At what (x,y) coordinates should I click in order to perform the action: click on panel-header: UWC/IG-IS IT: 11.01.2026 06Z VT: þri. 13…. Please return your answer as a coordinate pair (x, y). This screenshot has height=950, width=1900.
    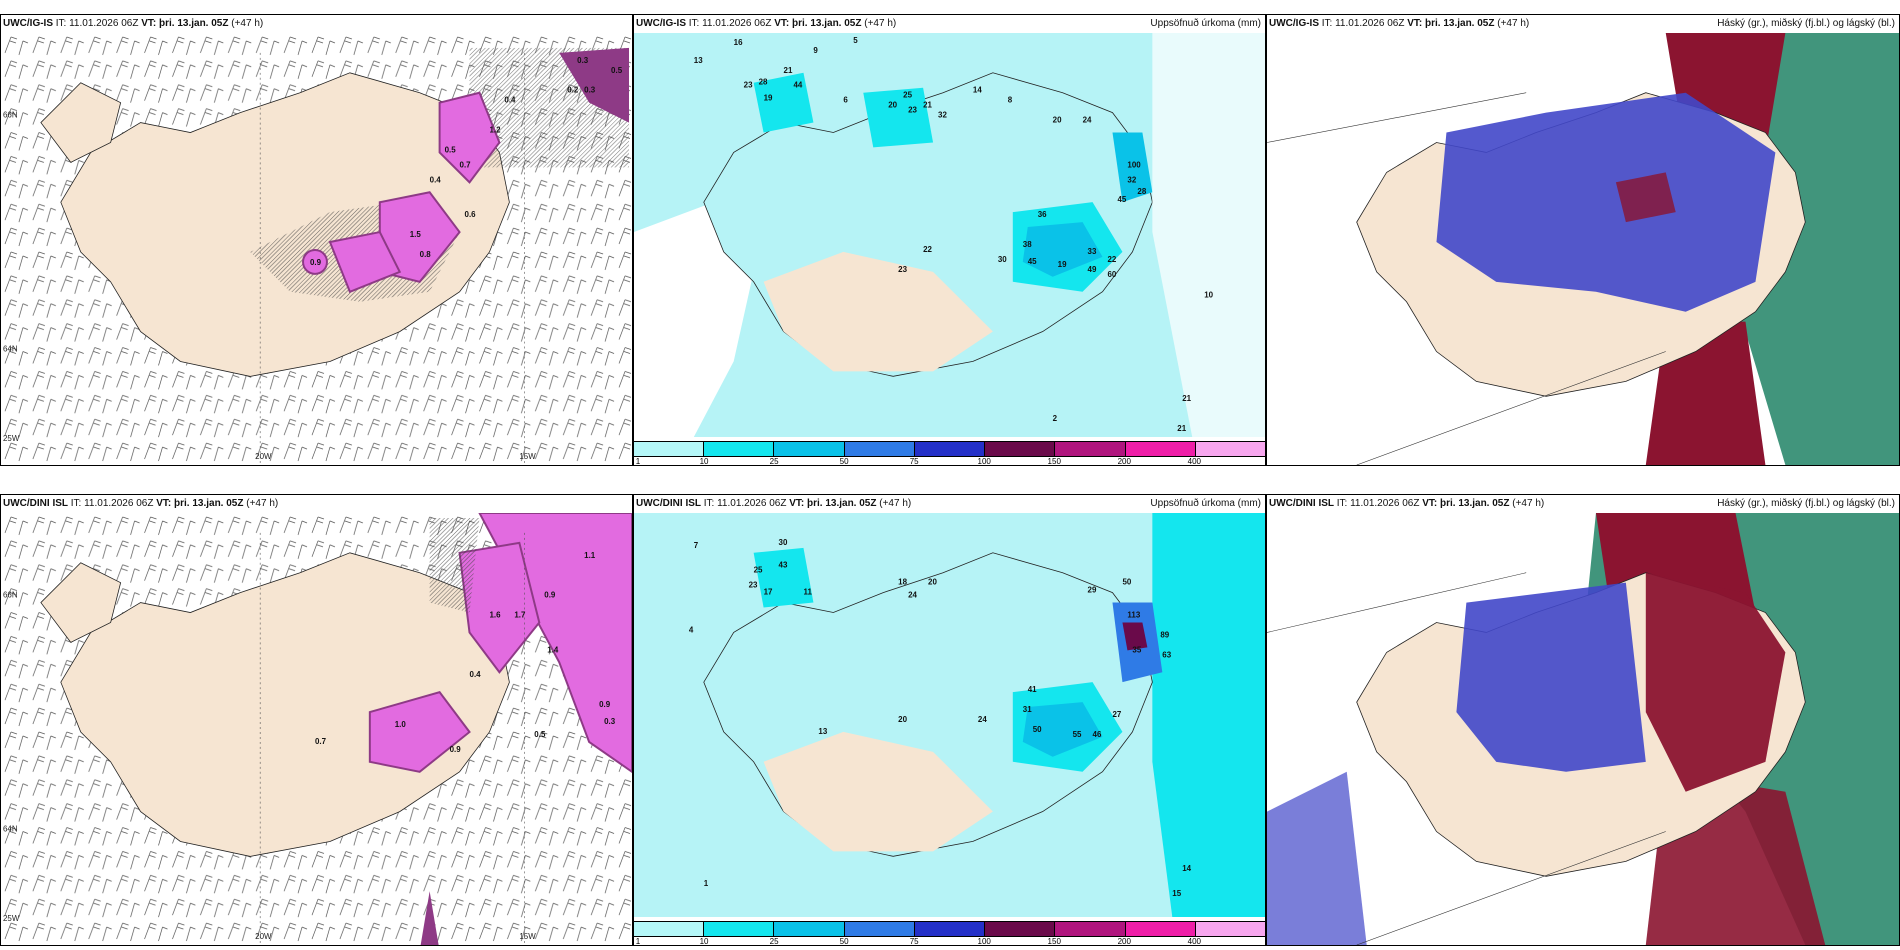
    Looking at the image, I should click on (766, 23).